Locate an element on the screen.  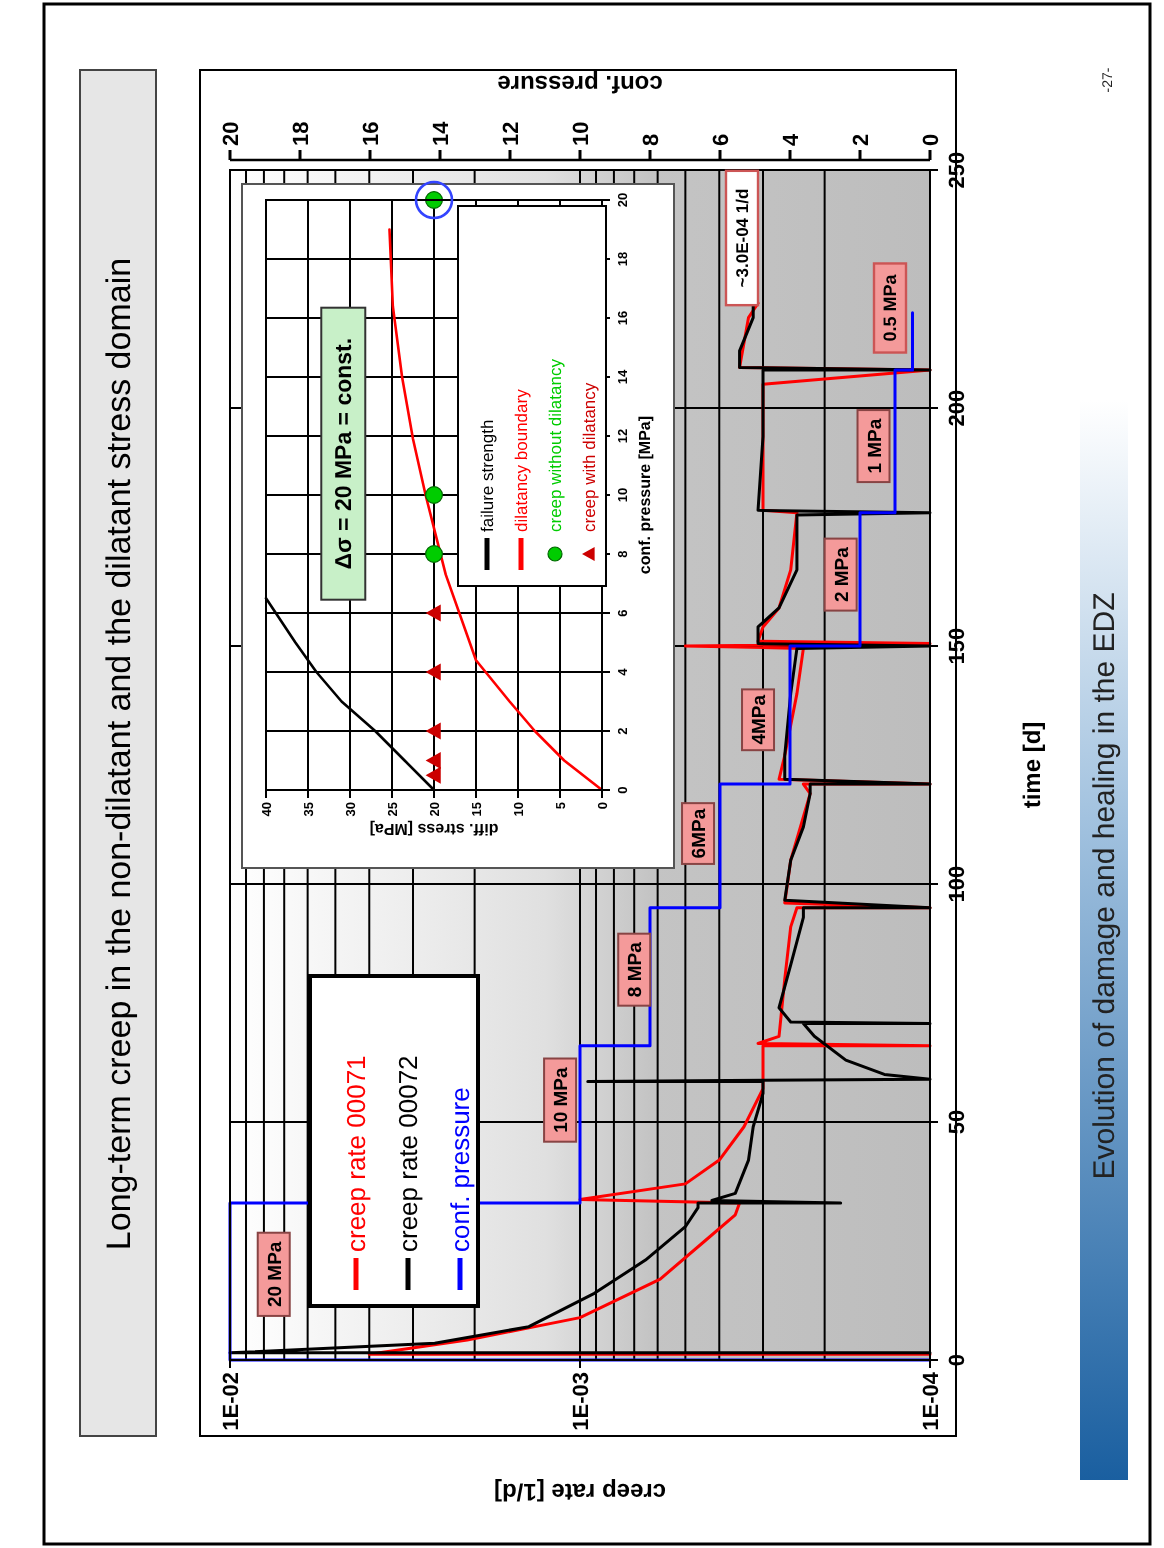
x-tick-label: 1E-02 is located at coordinates (231, 1401).